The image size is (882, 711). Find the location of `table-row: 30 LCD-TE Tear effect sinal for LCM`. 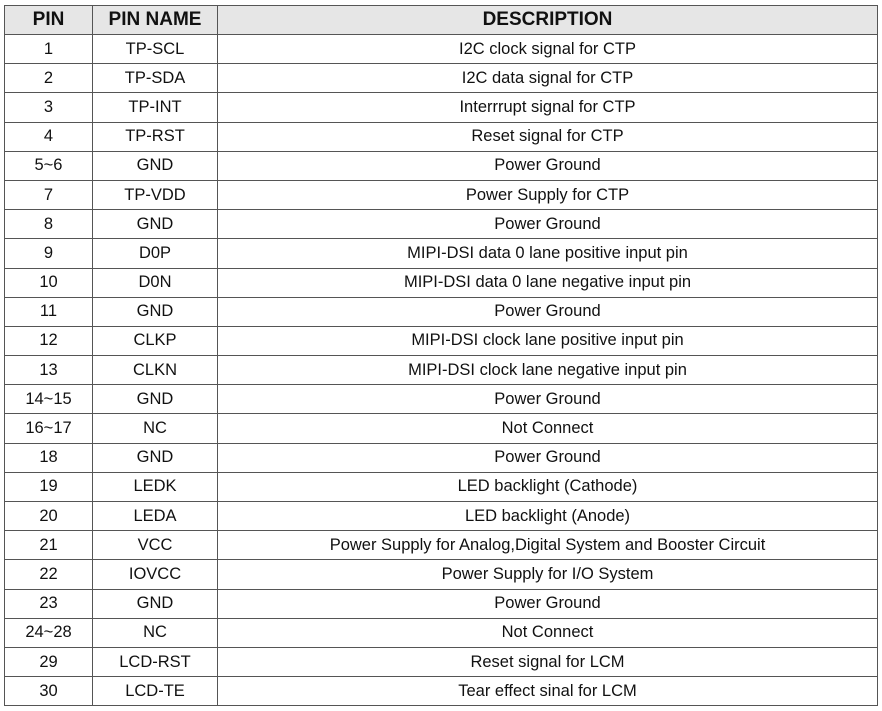

table-row: 30 LCD-TE Tear effect sinal for LCM is located at coordinates (441, 691).